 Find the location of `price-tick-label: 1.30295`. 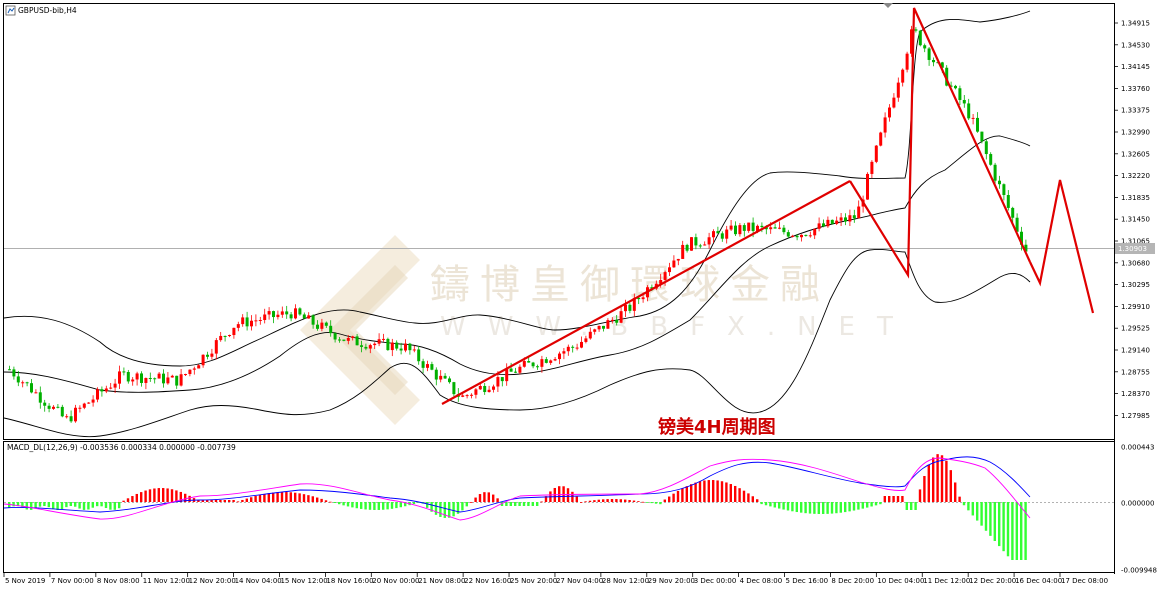

price-tick-label: 1.30295 is located at coordinates (1135, 285).